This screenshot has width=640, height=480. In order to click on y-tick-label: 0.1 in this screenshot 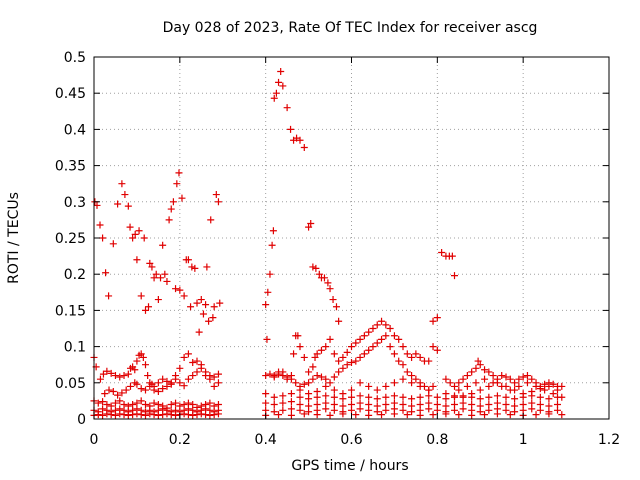, I will do `click(75, 348)`.